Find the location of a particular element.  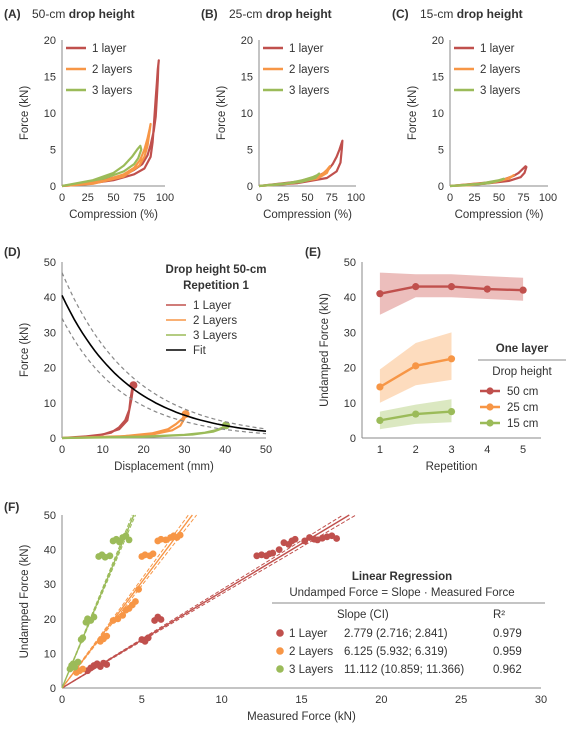

x-tick-label: 30 is located at coordinates (541, 700).